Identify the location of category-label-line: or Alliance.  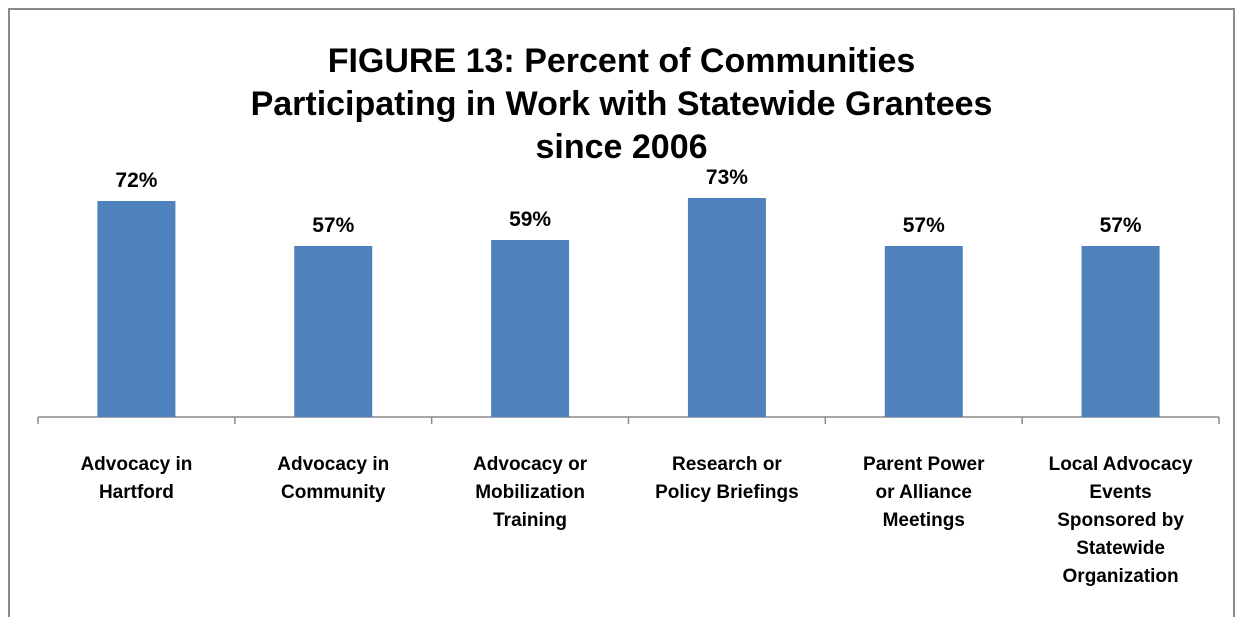
(924, 492).